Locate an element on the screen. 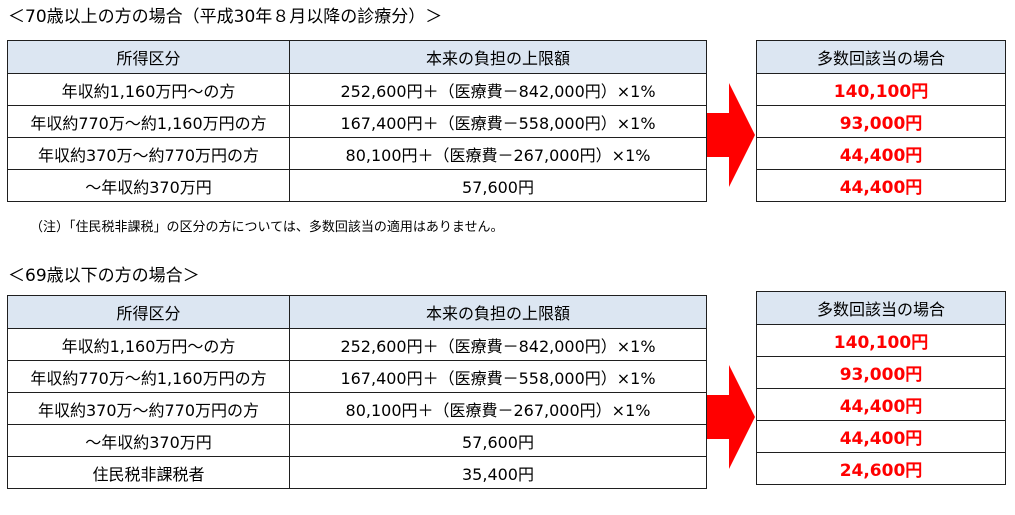 The width and height of the screenshot is (1015, 515). multi-case-value: 24,600円 is located at coordinates (881, 468).